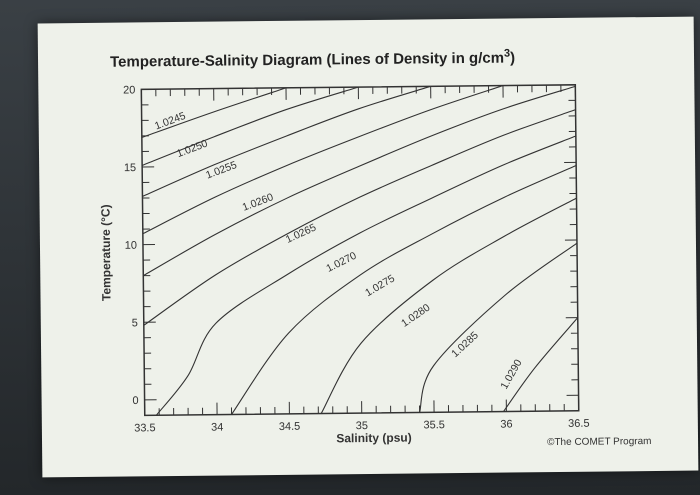 The height and width of the screenshot is (495, 700). I want to click on density-contour-label: 1.0275, so click(380, 285).